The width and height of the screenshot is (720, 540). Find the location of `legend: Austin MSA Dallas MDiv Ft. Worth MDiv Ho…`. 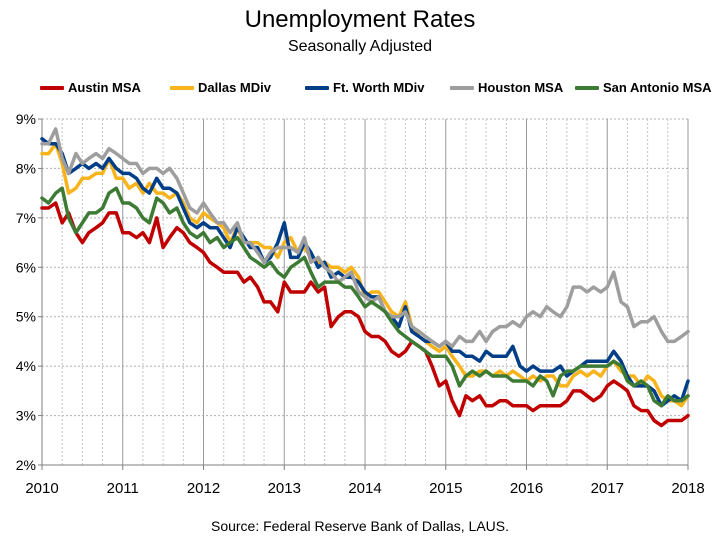

legend: Austin MSA Dallas MDiv Ft. Worth MDiv Ho… is located at coordinates (376, 89).